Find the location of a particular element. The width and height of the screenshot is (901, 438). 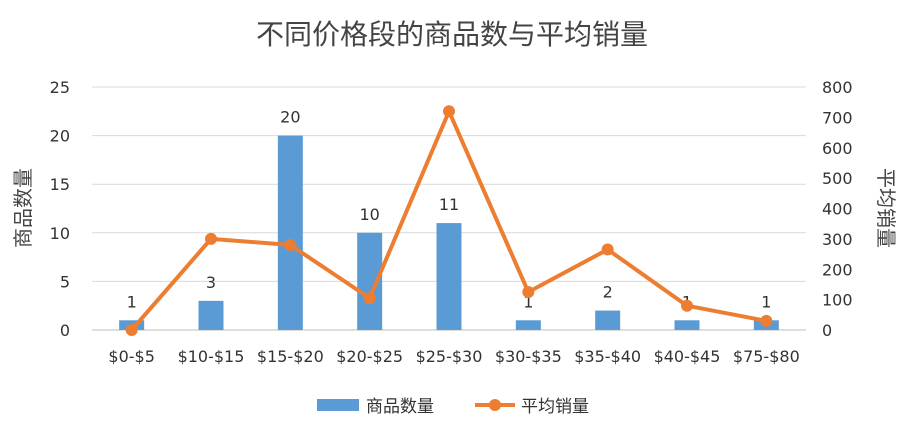

right-tick-label: 0 is located at coordinates (827, 330).